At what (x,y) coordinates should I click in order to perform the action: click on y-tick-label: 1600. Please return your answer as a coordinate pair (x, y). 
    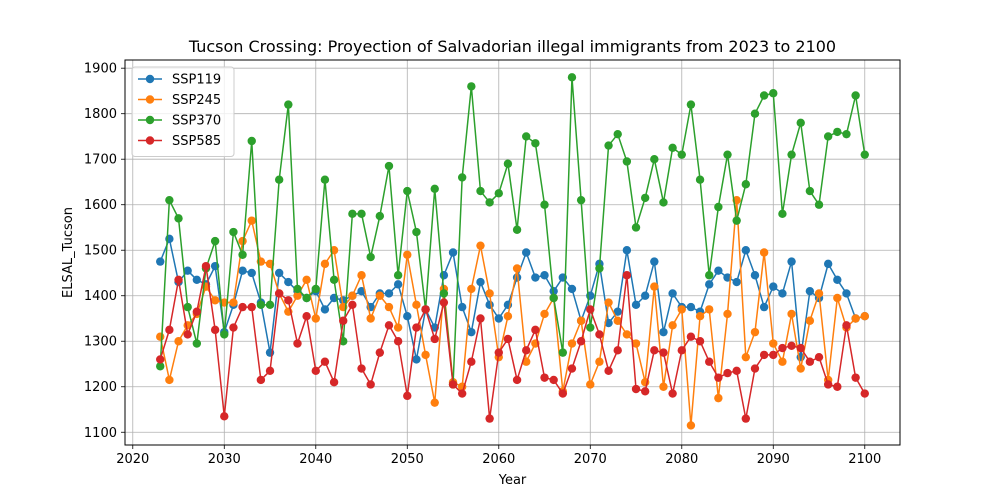
    Looking at the image, I should click on (100, 205).